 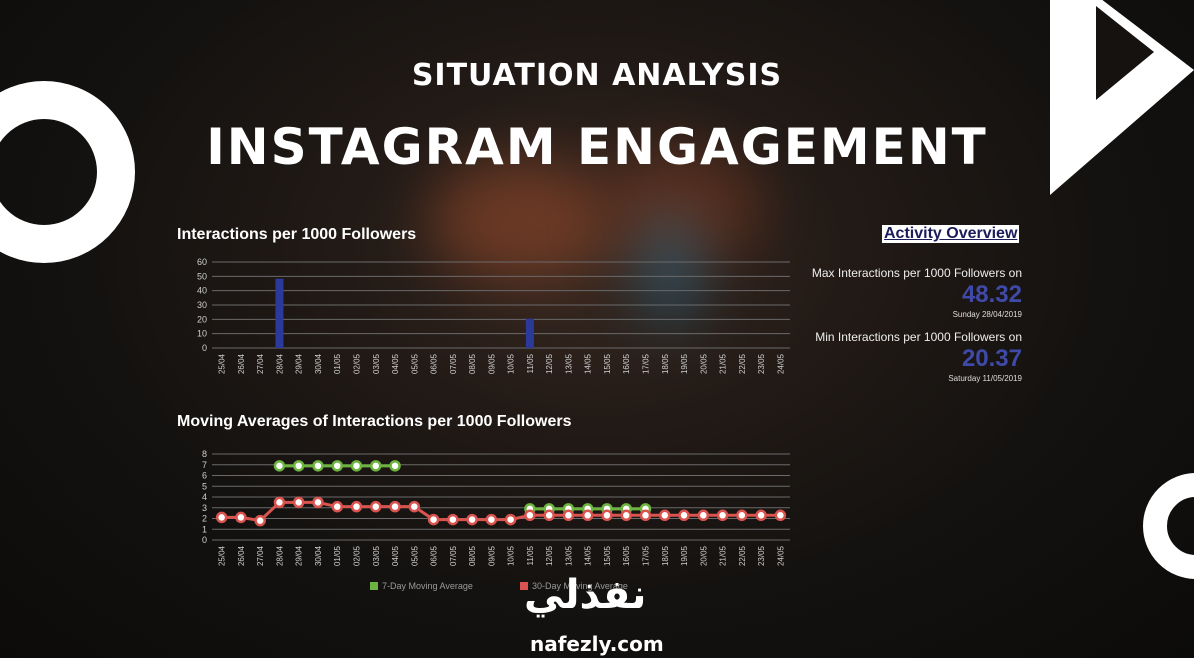 I want to click on y-tick-label: 3, so click(x=204, y=508).